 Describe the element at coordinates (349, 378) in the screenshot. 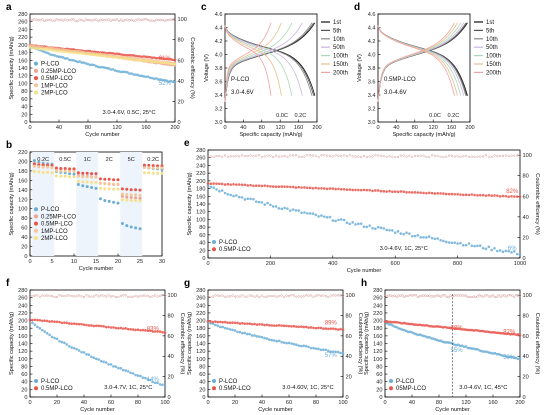

I see `y2-tick-label: 20` at that location.